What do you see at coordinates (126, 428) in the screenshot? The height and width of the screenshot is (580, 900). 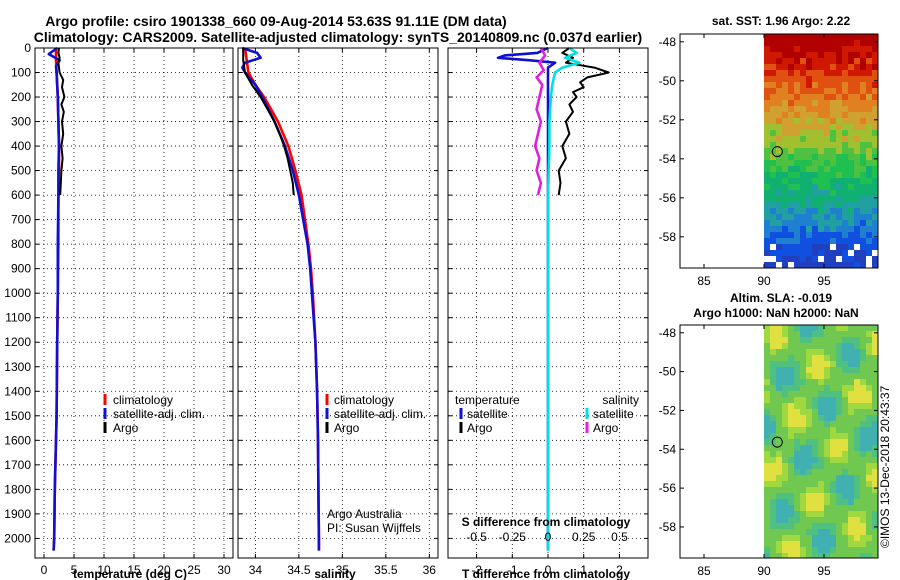 I see `legend-label: Argo` at bounding box center [126, 428].